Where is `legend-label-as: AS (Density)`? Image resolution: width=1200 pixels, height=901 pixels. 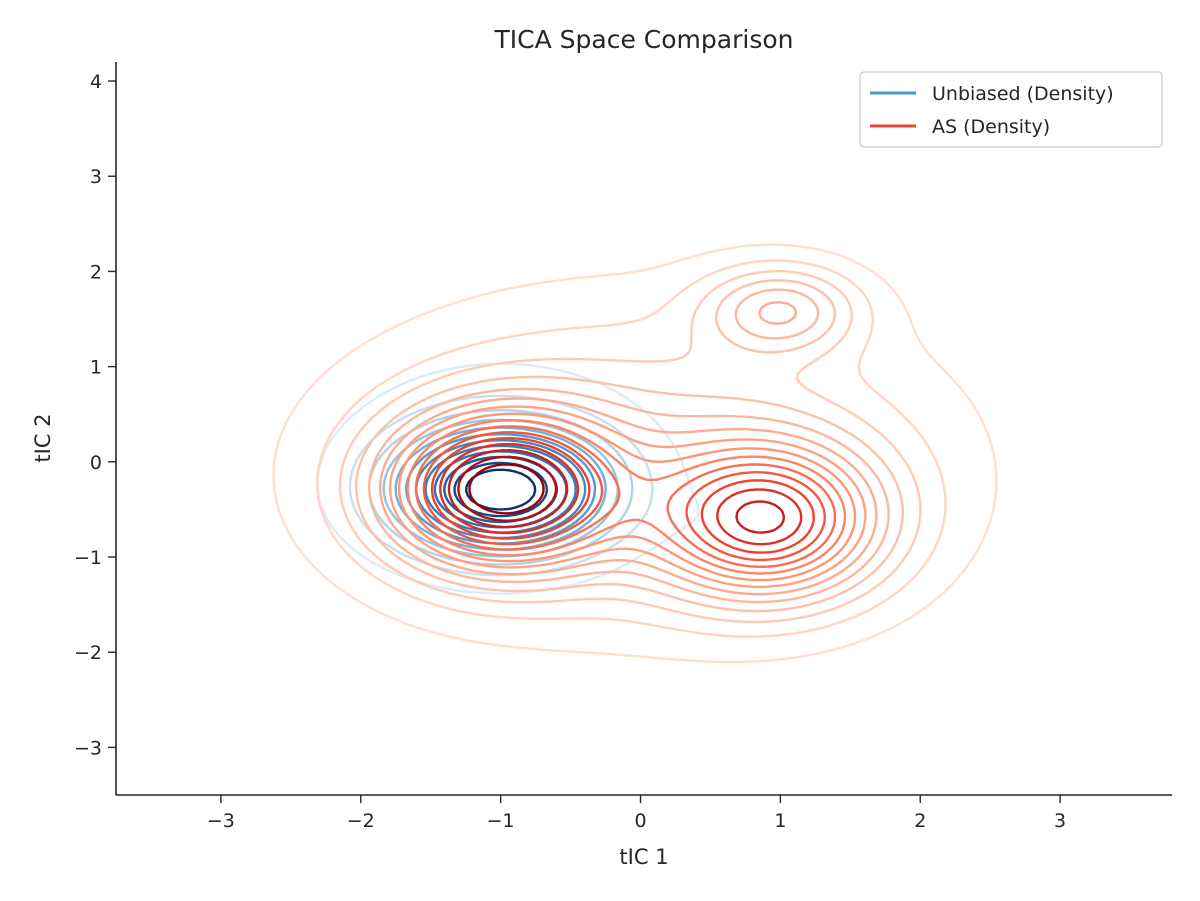 legend-label-as: AS (Density) is located at coordinates (991, 127).